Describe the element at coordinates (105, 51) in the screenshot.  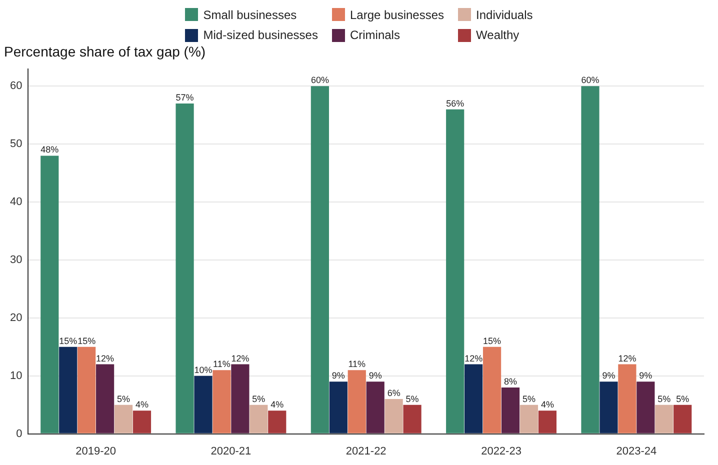
I see `chart-title: Percentage share of tax gap (%)` at that location.